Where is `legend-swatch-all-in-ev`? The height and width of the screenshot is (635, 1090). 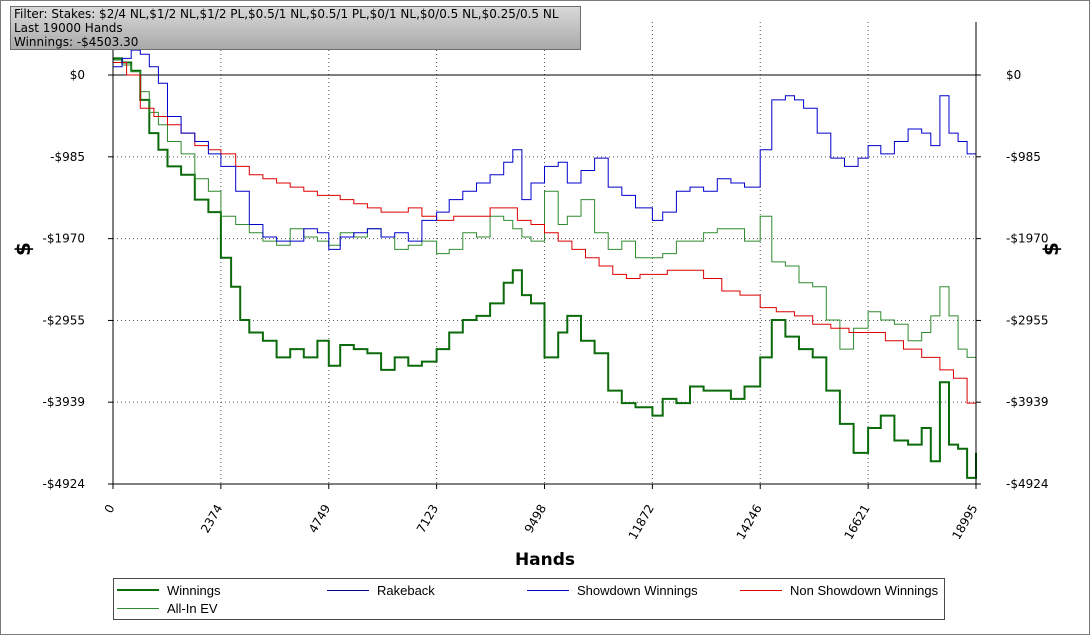 legend-swatch-all-in-ev is located at coordinates (138, 608).